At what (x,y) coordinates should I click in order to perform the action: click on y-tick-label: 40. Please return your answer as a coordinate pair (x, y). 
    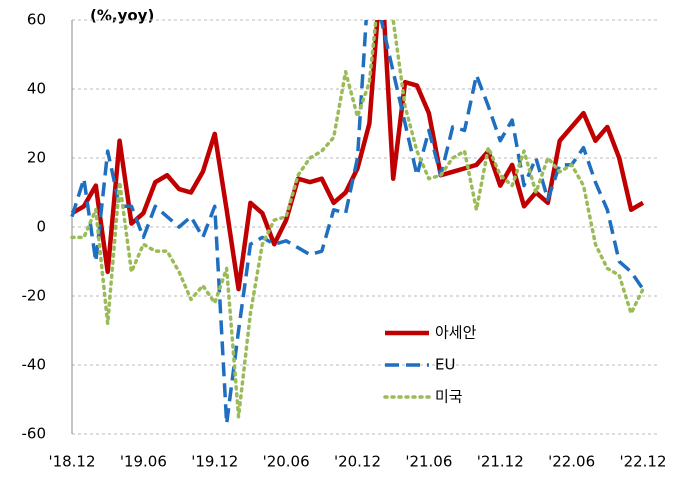
    Looking at the image, I should click on (36, 89).